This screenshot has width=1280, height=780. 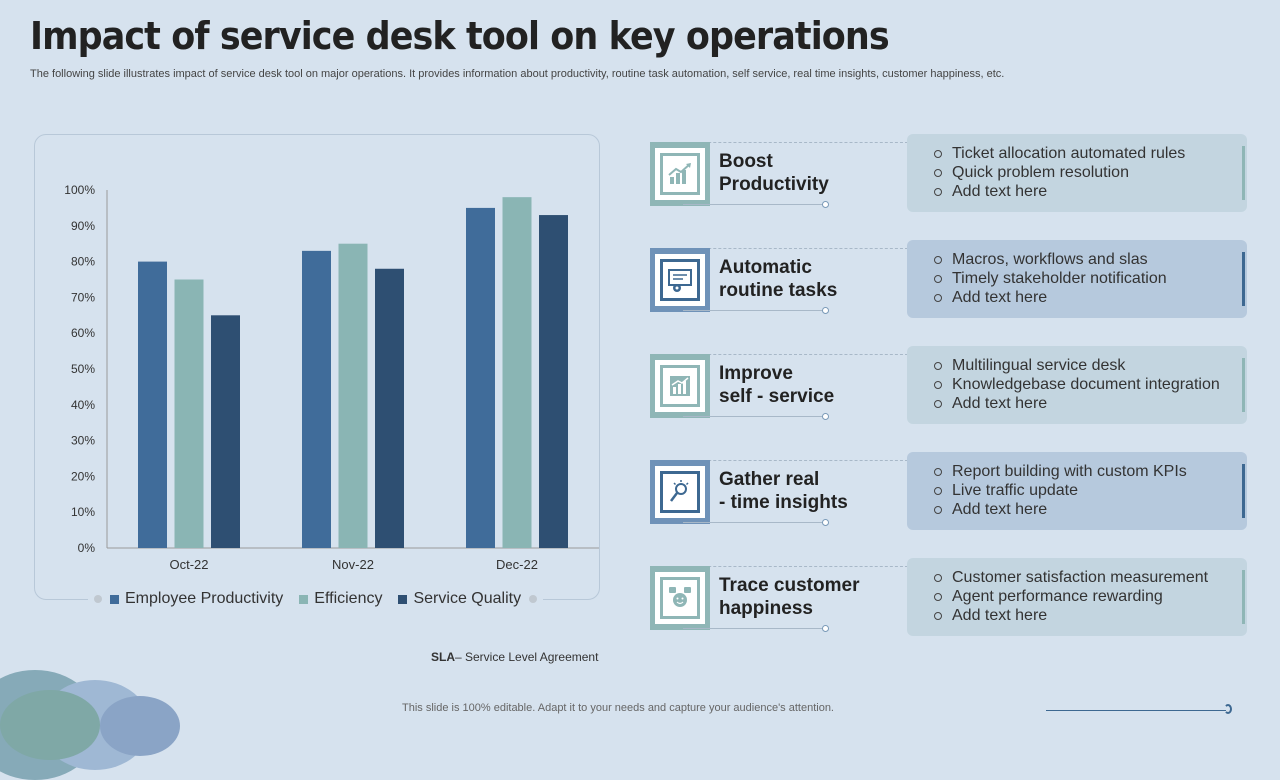 What do you see at coordinates (443, 657) in the screenshot?
I see `footnote-abbrev: SLA` at bounding box center [443, 657].